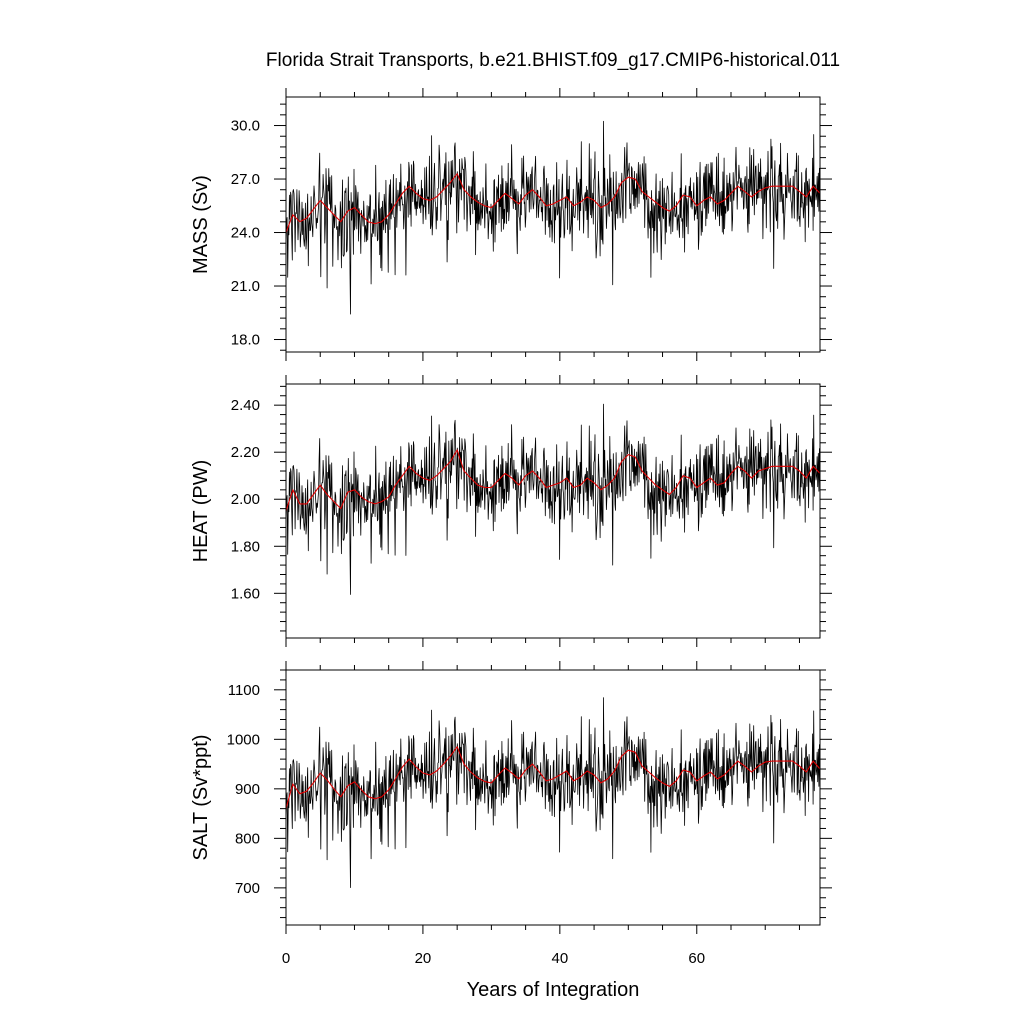 The height and width of the screenshot is (1024, 1024). What do you see at coordinates (201, 224) in the screenshot?
I see `y-axis-title: MASS (Sv)` at bounding box center [201, 224].